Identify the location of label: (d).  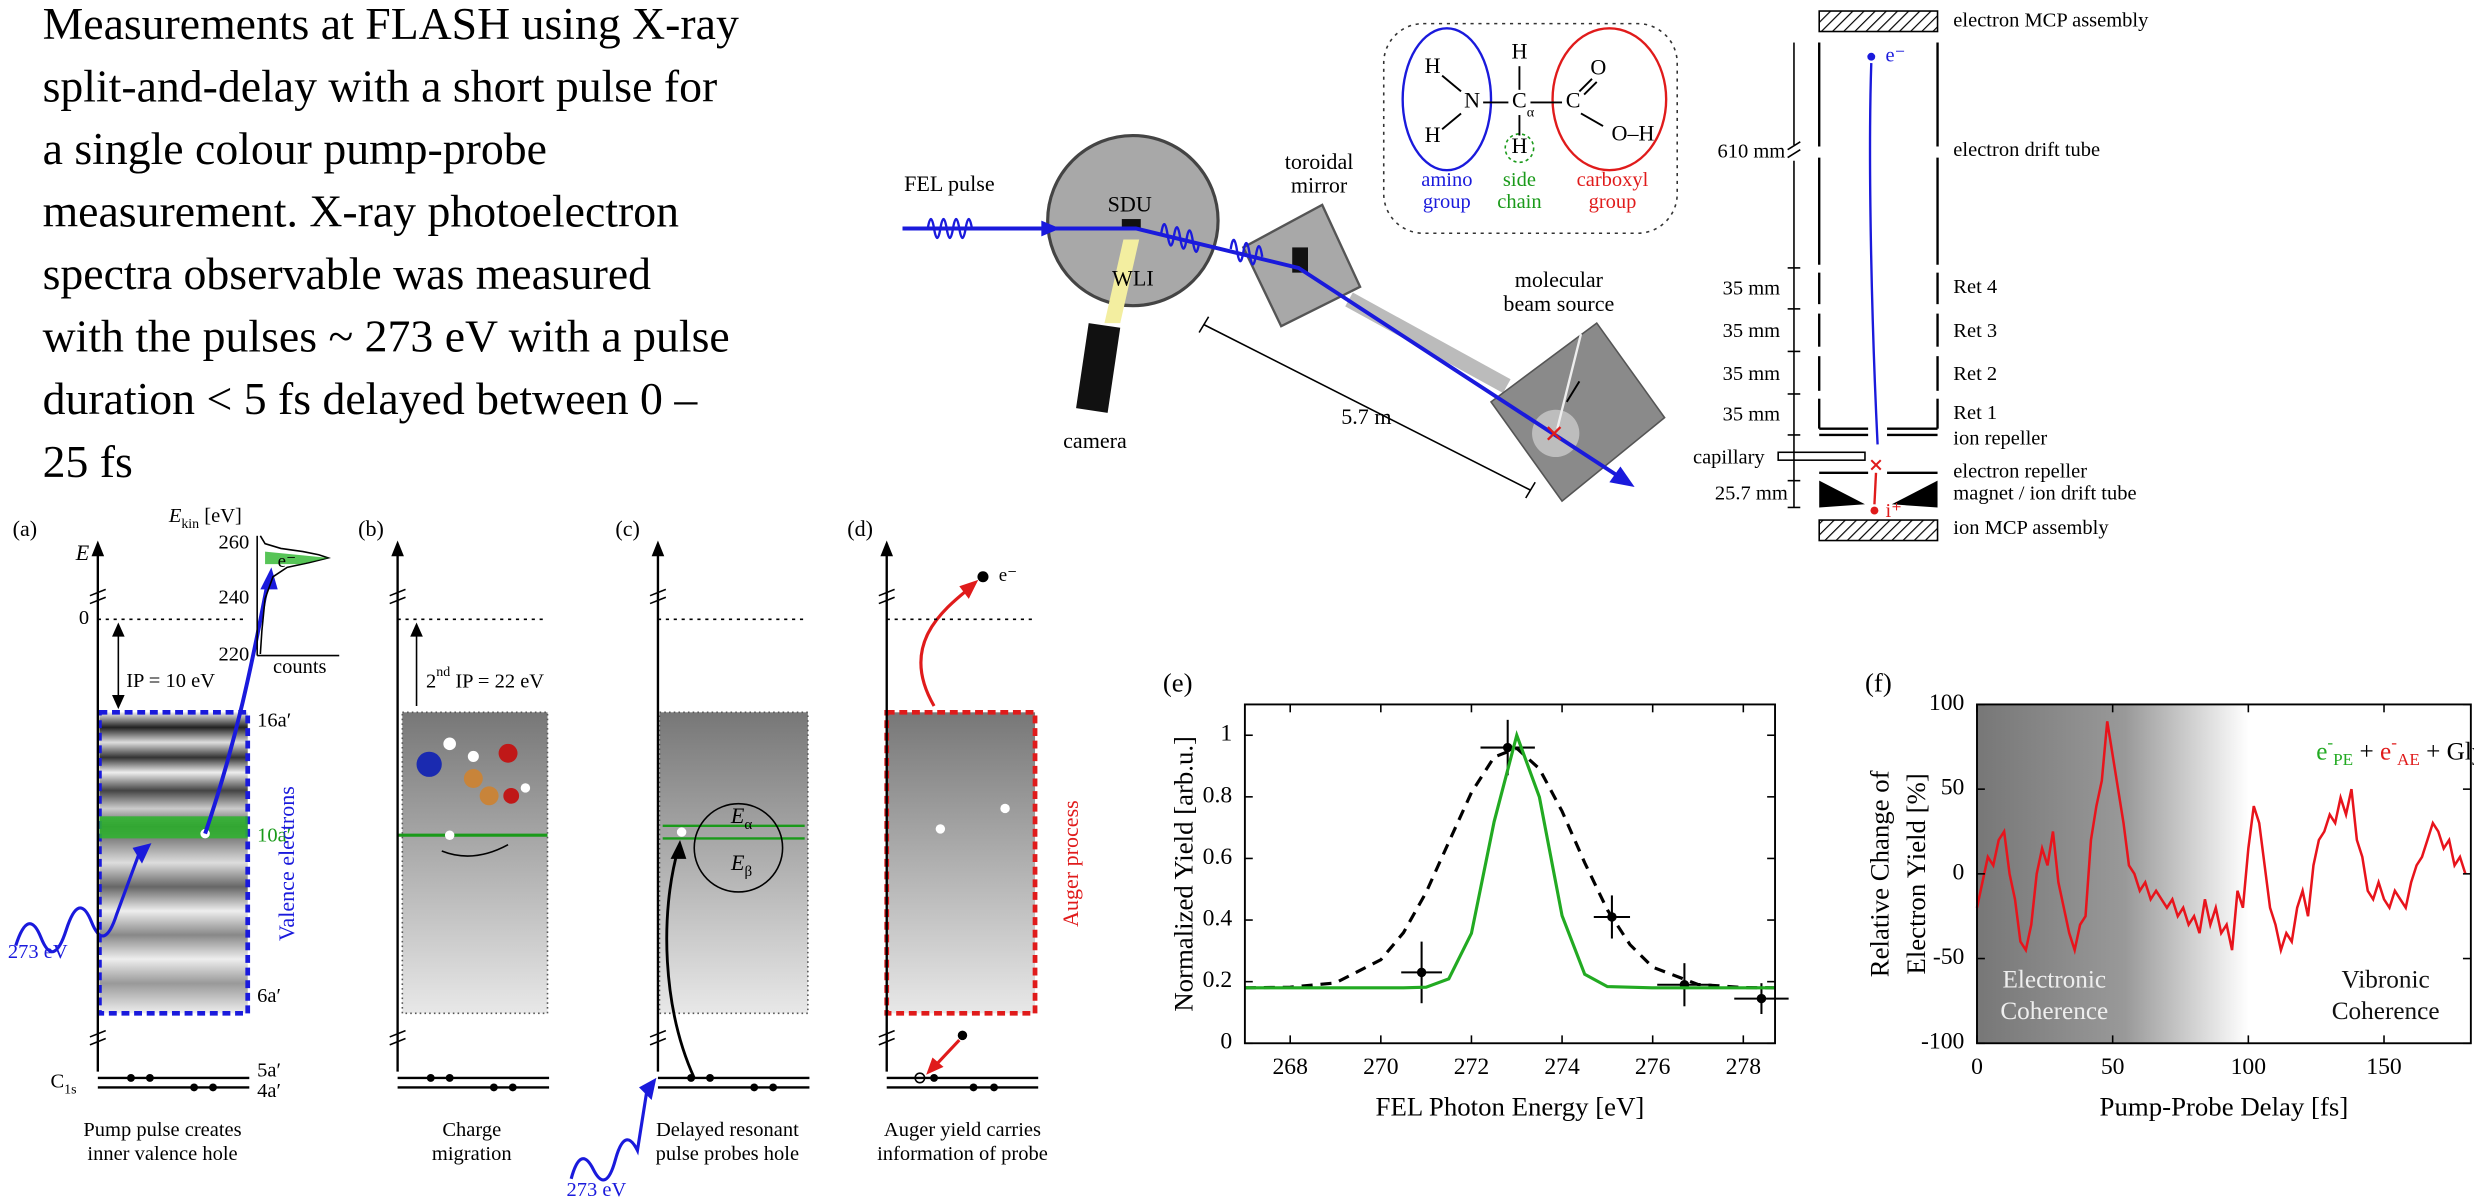
(860, 528).